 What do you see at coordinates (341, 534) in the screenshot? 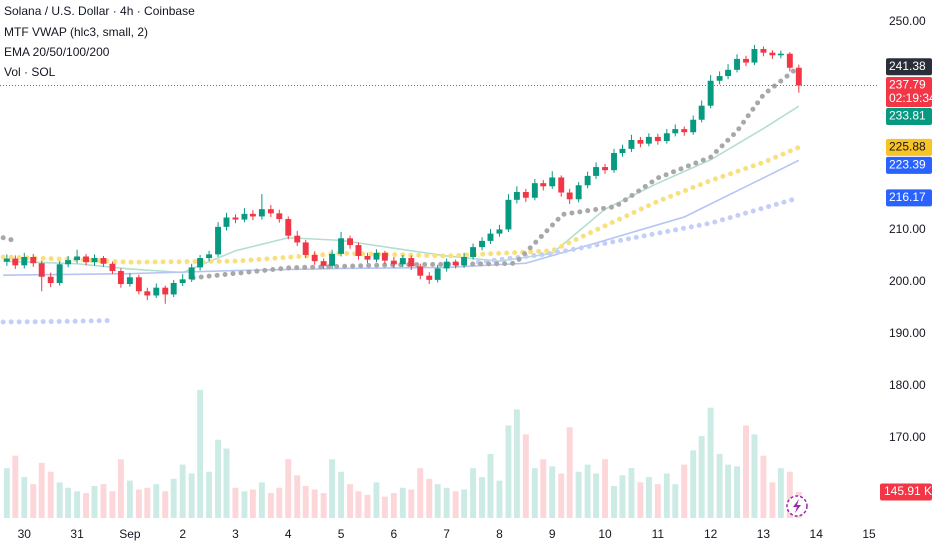
I see `x-tick-label: 5` at bounding box center [341, 534].